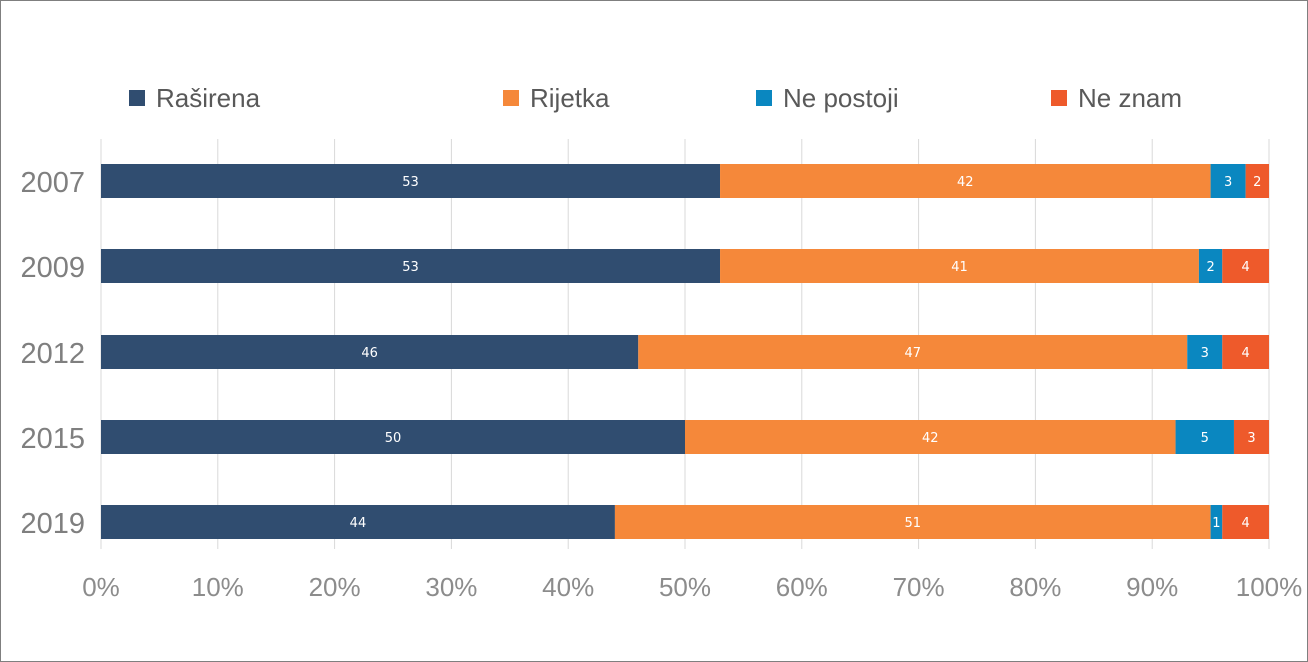  I want to click on data-label: 51, so click(912, 523).